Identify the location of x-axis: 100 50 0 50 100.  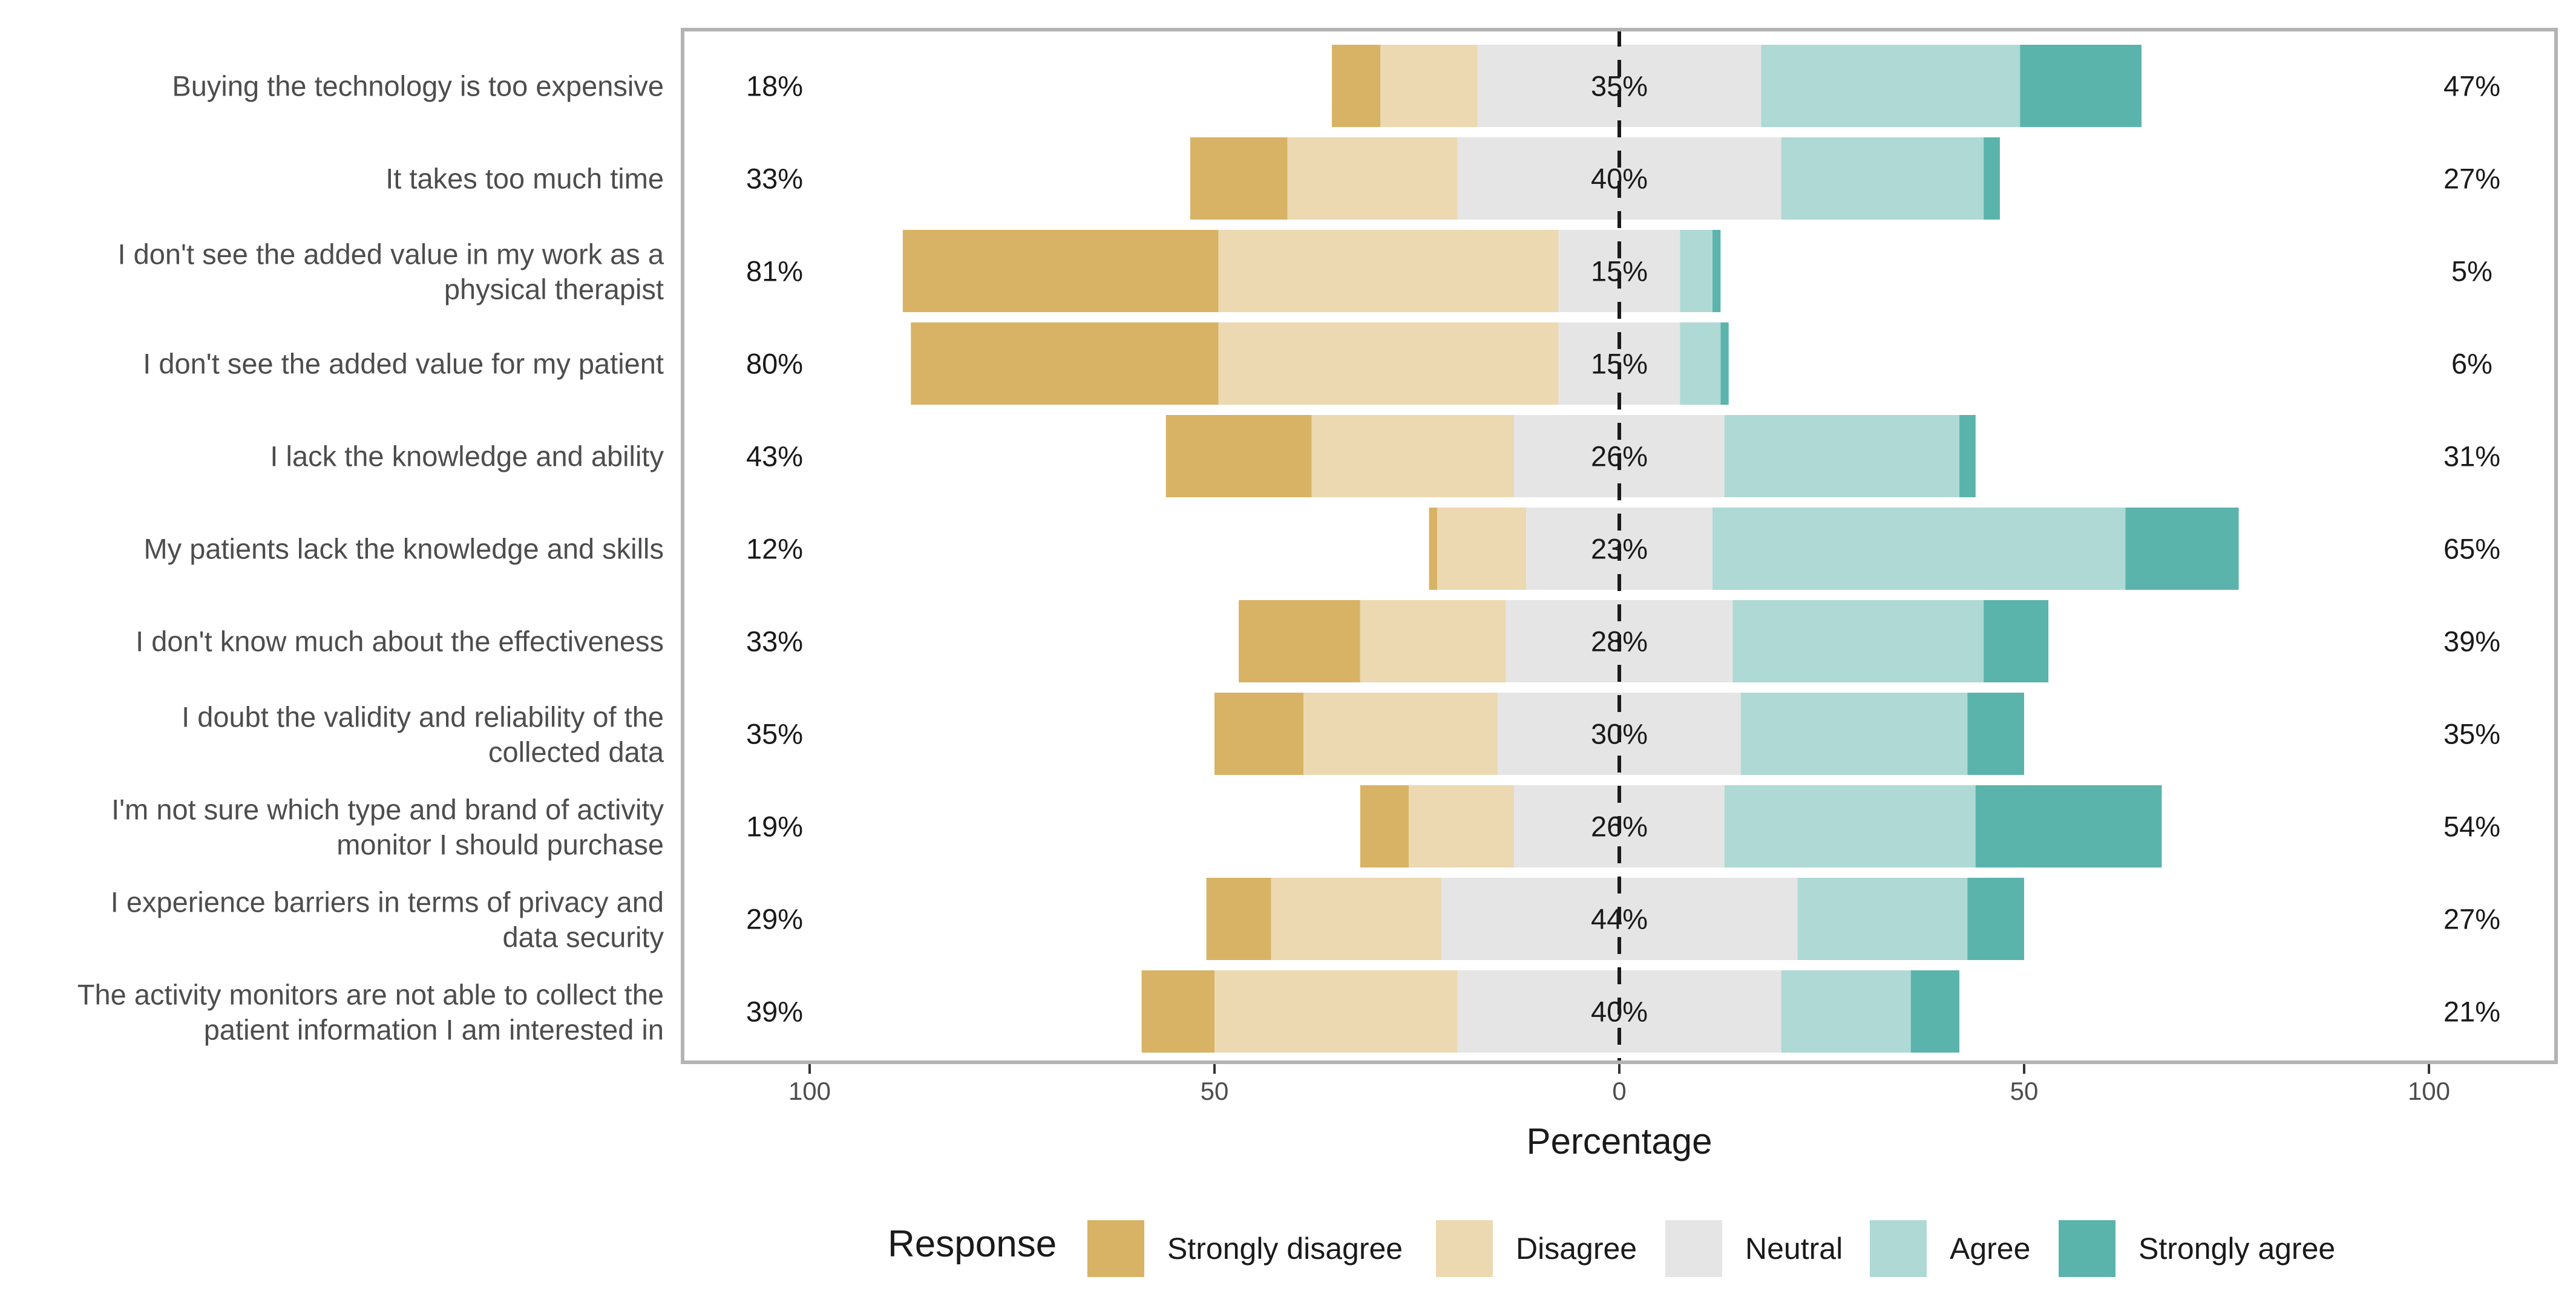
(1619, 1084).